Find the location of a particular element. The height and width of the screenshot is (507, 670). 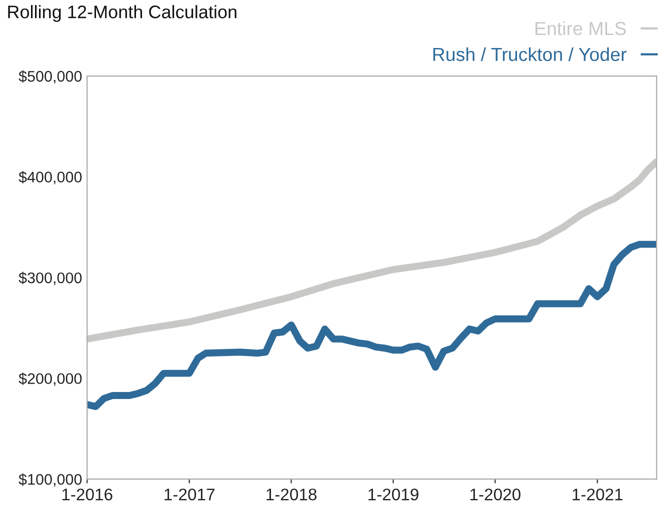

x-tick-label: 1-2018 is located at coordinates (291, 494).